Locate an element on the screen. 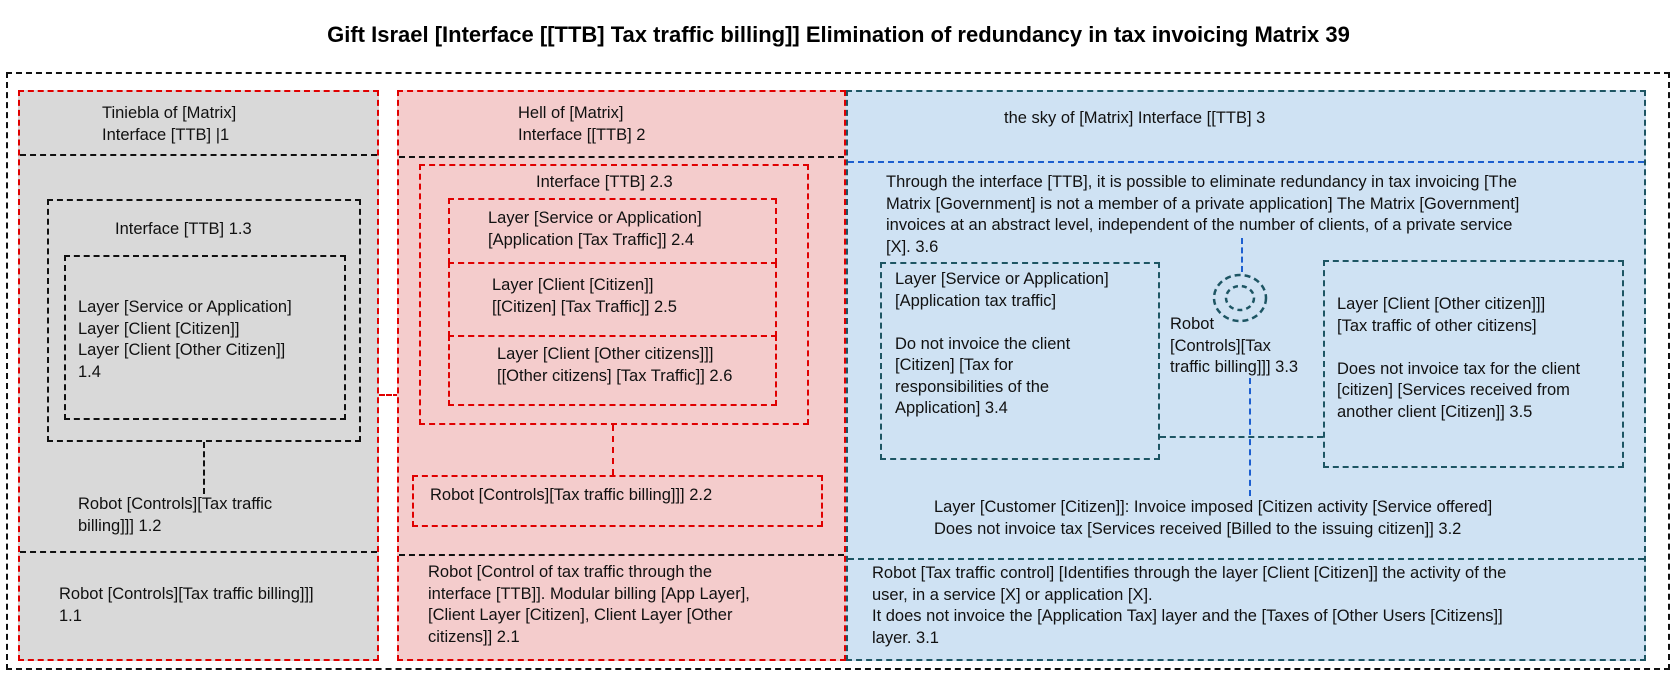 The height and width of the screenshot is (677, 1677). hell-interface-label: Interface [TTB] 2.3 is located at coordinates (604, 182).